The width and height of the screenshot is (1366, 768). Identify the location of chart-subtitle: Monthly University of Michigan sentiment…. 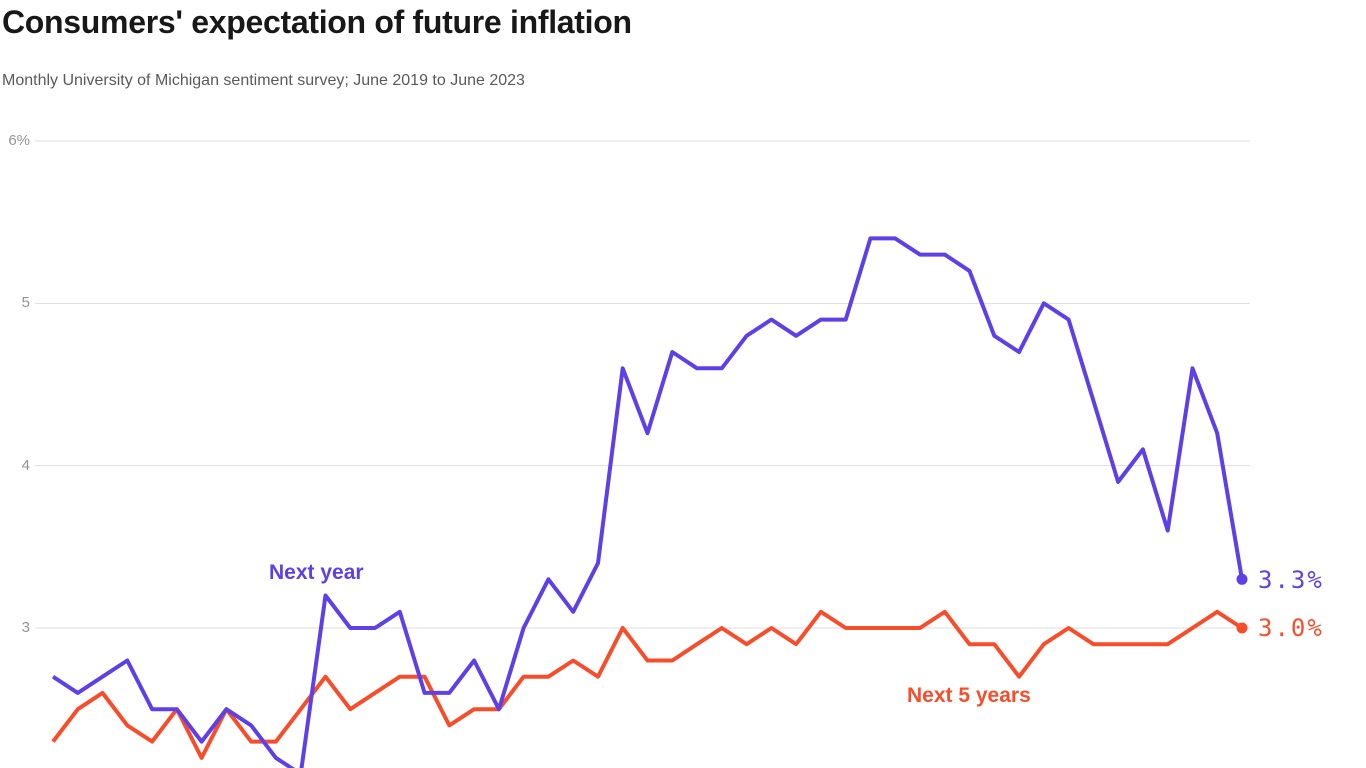
(263, 80).